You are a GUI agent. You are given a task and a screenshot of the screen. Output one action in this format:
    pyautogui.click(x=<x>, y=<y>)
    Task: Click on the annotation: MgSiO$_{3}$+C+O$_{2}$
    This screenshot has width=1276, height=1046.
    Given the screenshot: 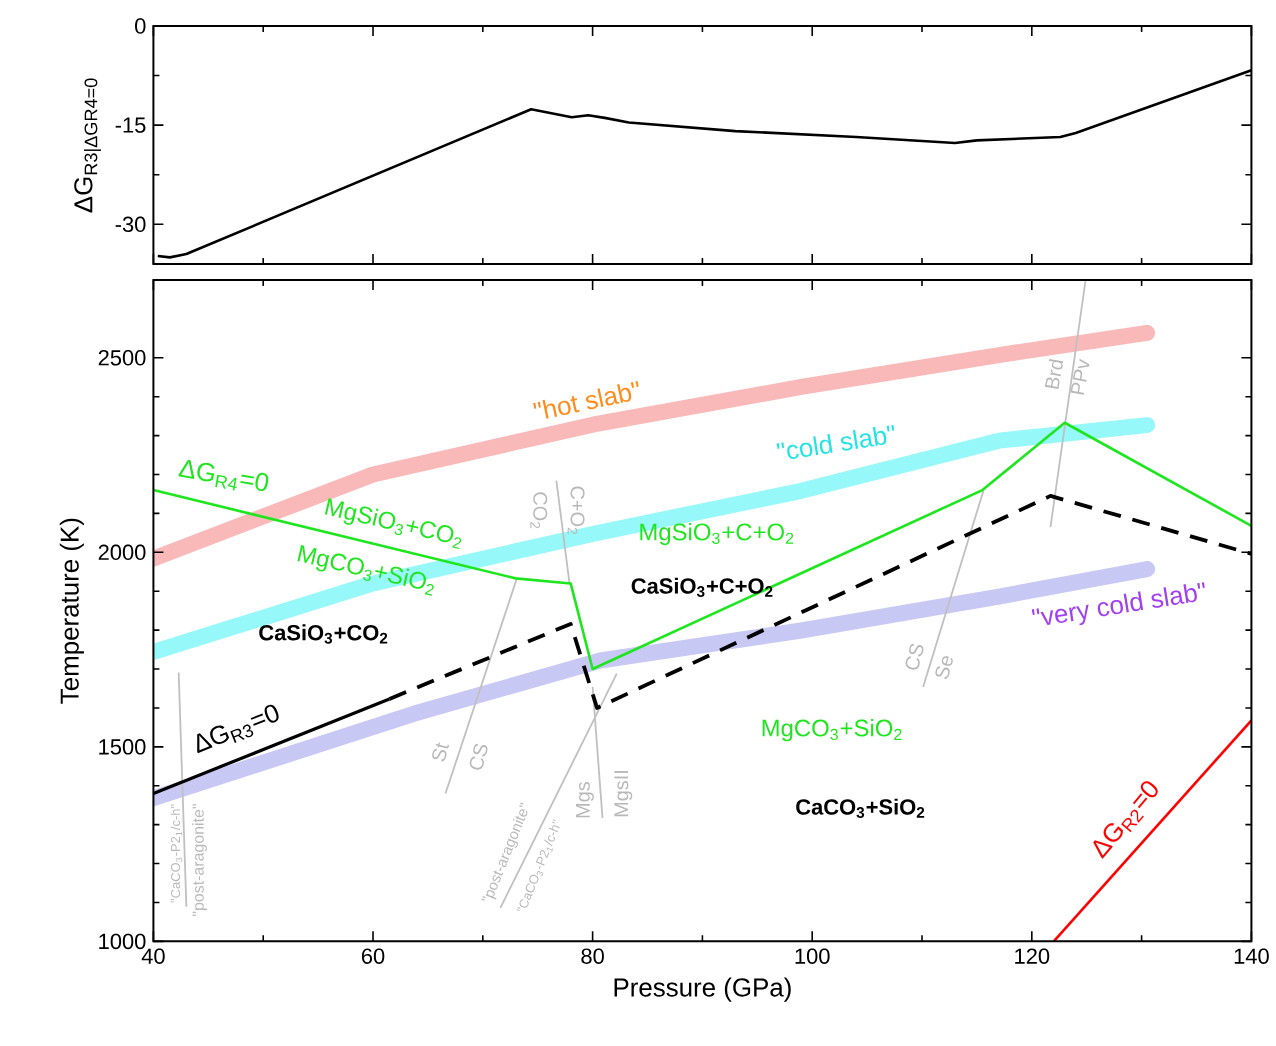 What is the action you would take?
    pyautogui.click(x=717, y=534)
    